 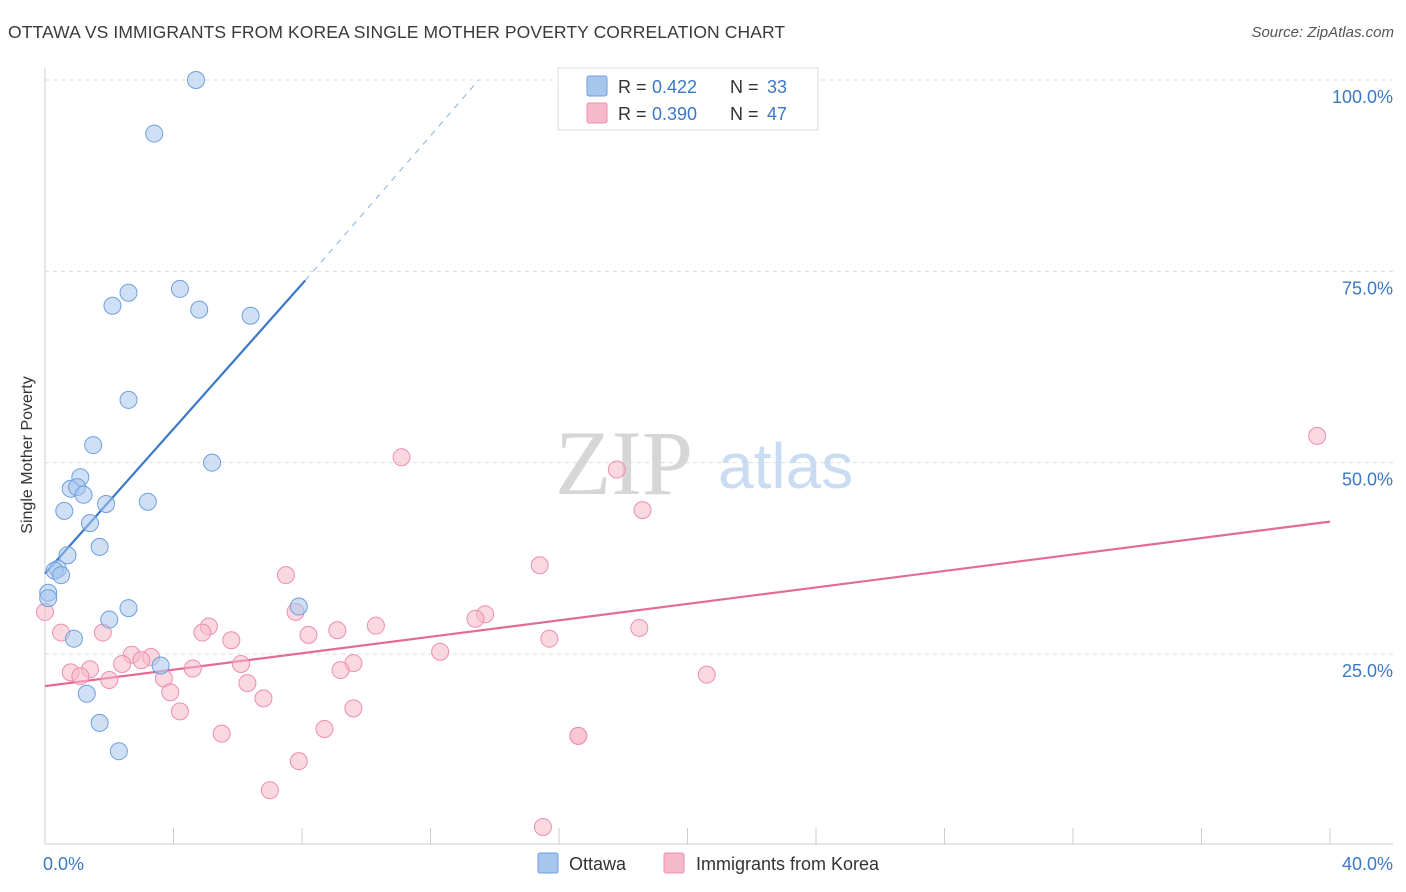 I want to click on y-tick-label-2: 75.0%, so click(x=1367, y=288).